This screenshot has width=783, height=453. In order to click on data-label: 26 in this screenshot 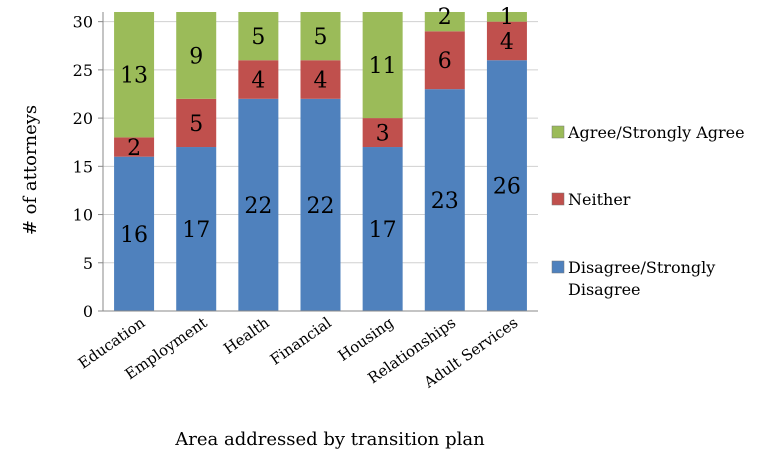, I will do `click(507, 187)`.